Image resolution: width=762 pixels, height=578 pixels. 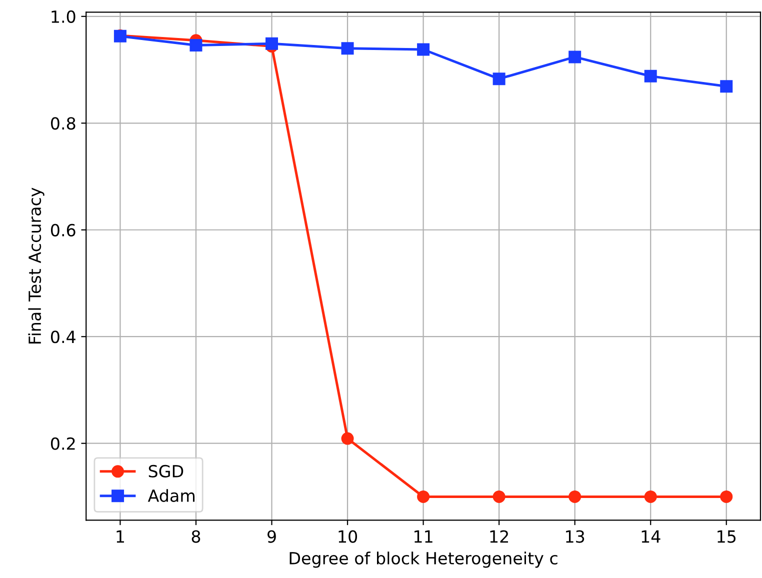 I want to click on legend-label: Adam, so click(x=171, y=495).